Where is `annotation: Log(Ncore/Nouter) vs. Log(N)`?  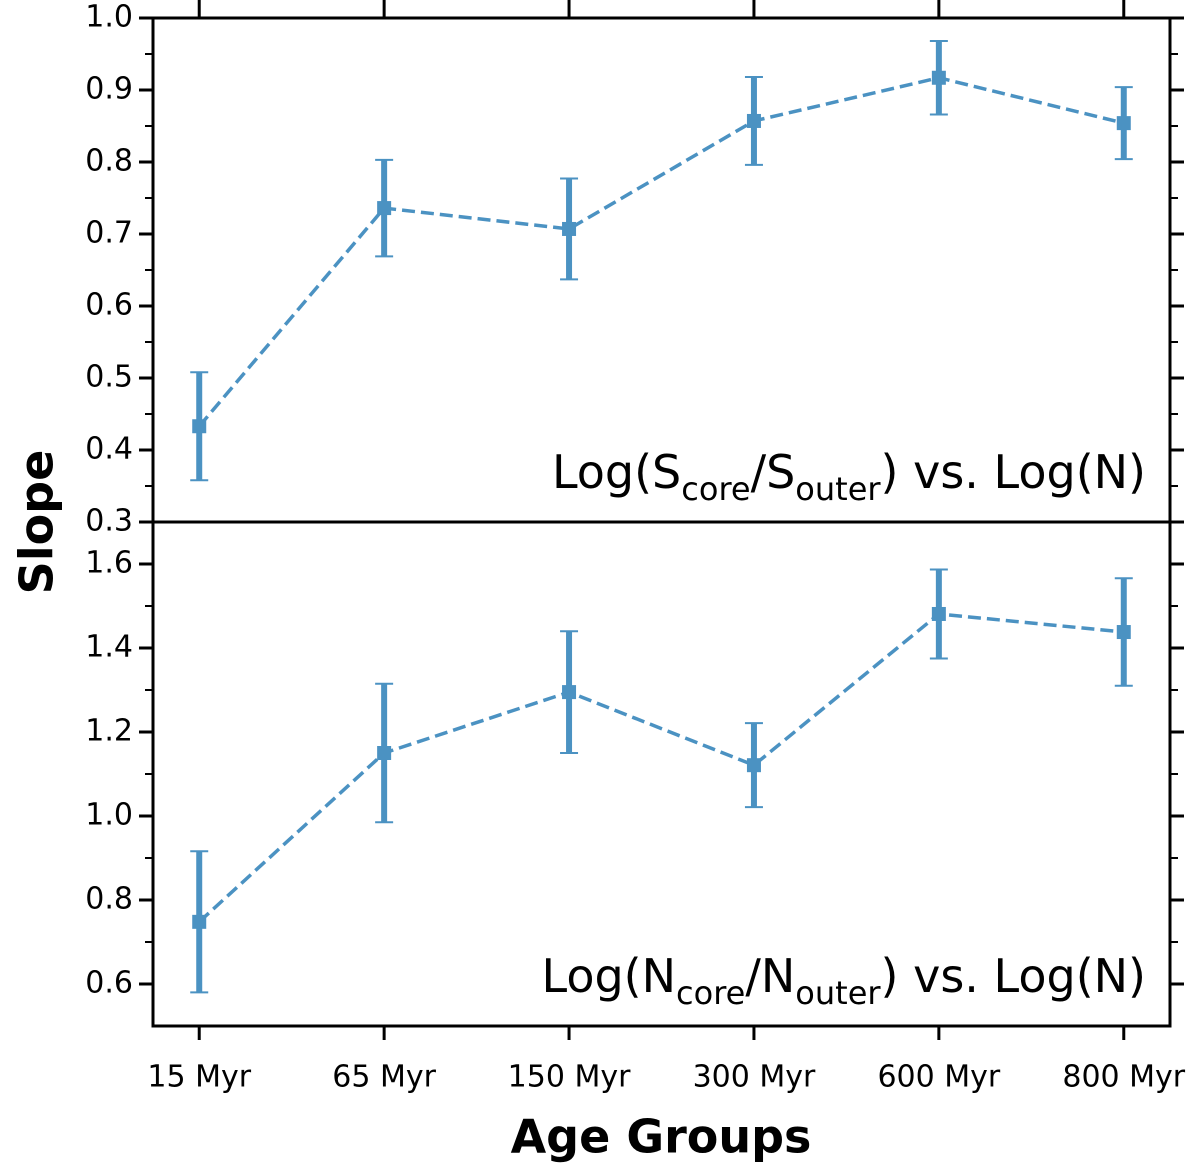
annotation: Log(Ncore/Nouter) vs. Log(N) is located at coordinates (844, 980).